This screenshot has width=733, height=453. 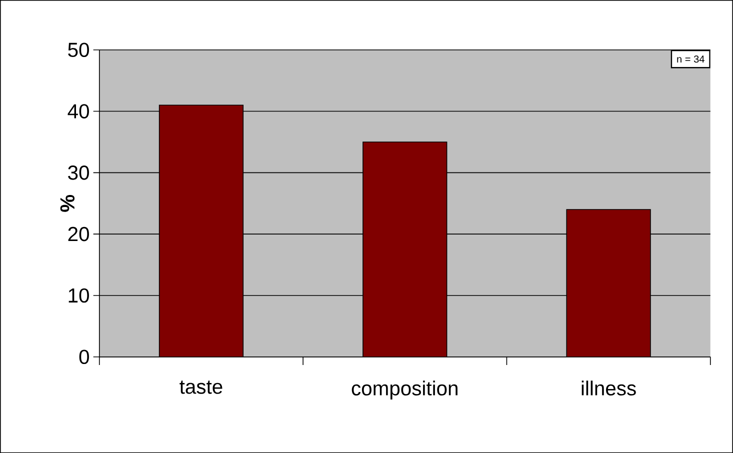 What do you see at coordinates (78, 172) in the screenshot?
I see `y-tick-label: 30` at bounding box center [78, 172].